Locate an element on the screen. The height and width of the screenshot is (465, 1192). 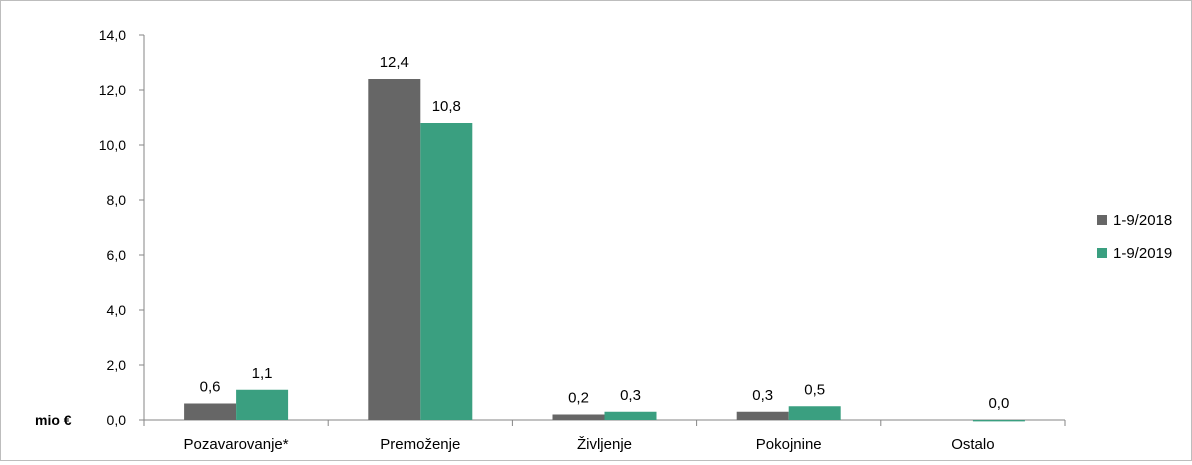
unit-label: mio € is located at coordinates (53, 420).